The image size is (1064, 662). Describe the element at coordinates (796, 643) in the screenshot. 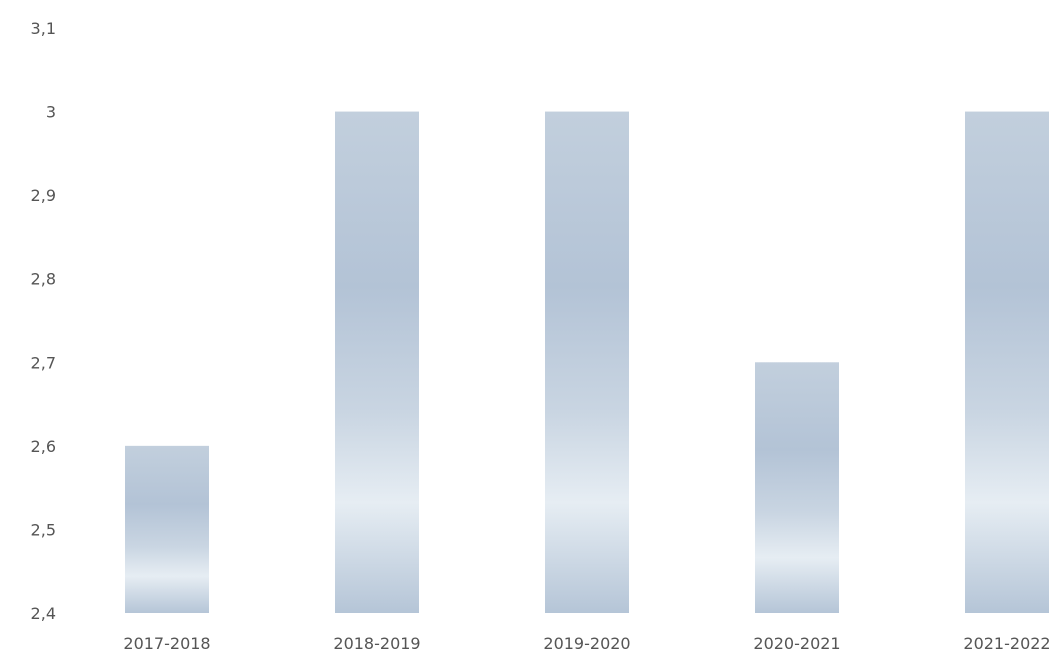

I see `x-tick-label: 2020-2021` at that location.